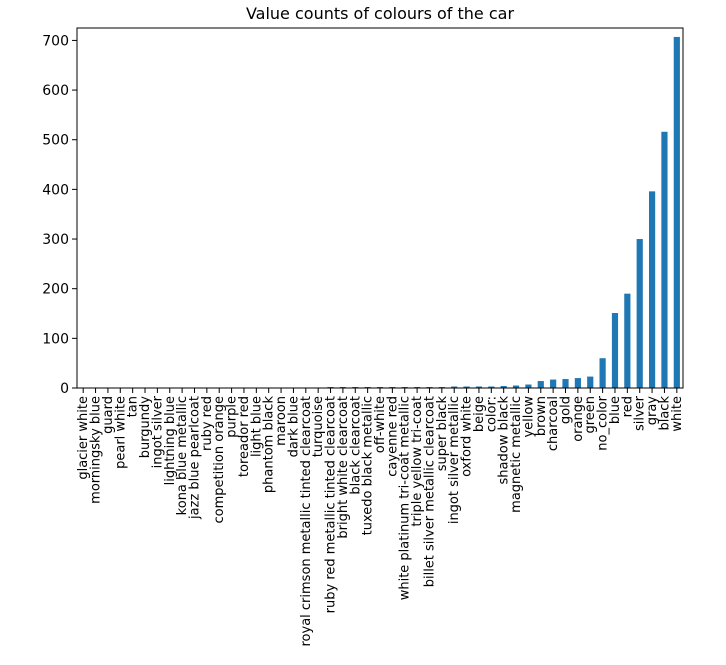  I want to click on x-tick-label: billet silver metallic clearcoat, so click(429, 491).